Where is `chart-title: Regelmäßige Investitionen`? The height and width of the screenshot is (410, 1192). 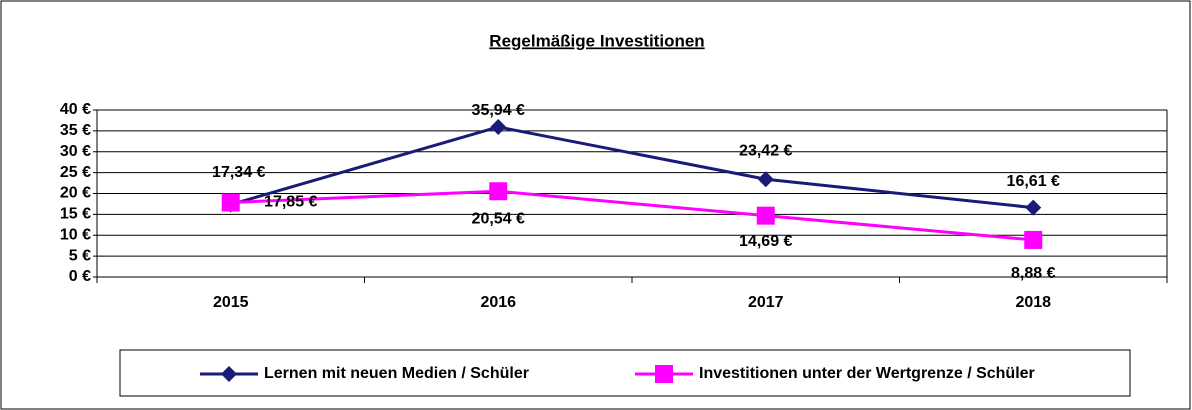
chart-title: Regelmäßige Investitionen is located at coordinates (596, 40).